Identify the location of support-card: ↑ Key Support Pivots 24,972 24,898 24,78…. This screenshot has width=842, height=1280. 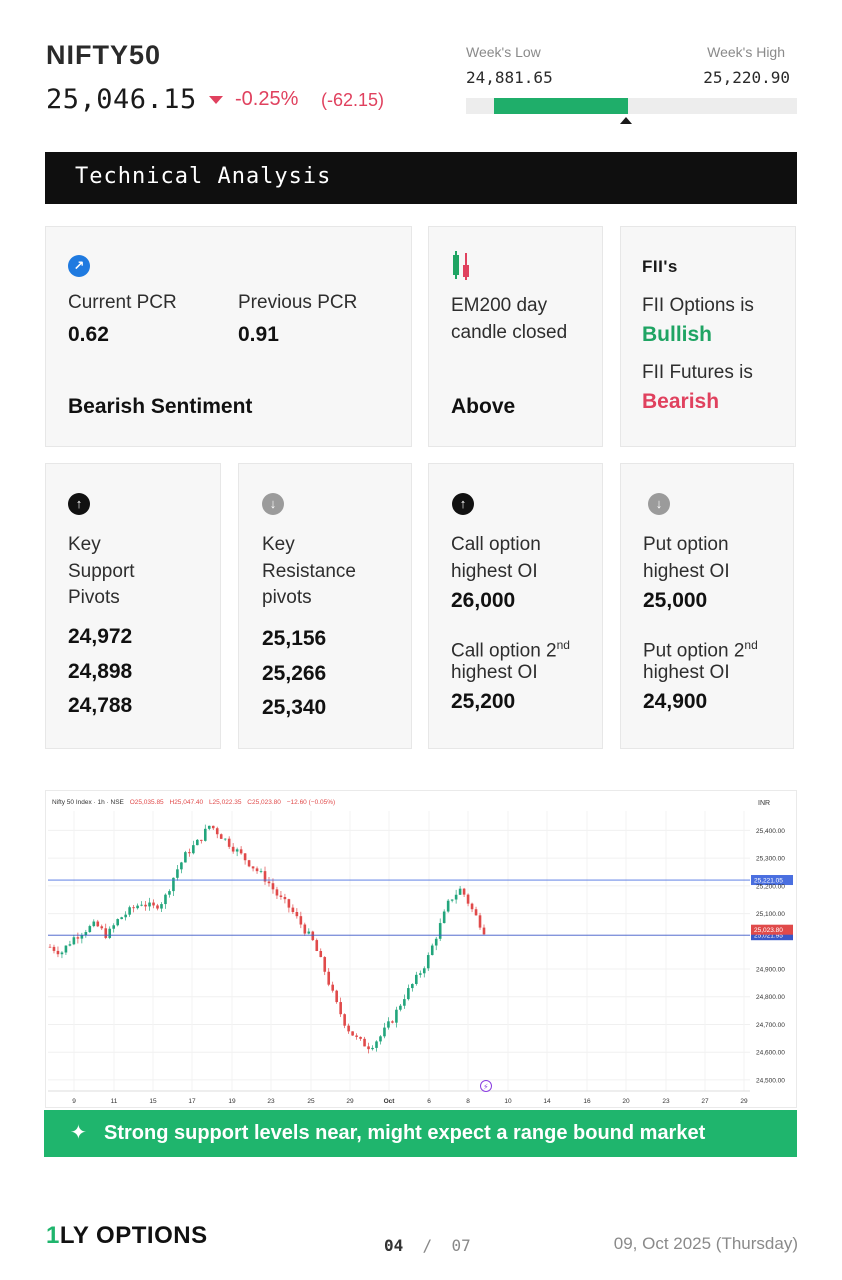
(133, 606).